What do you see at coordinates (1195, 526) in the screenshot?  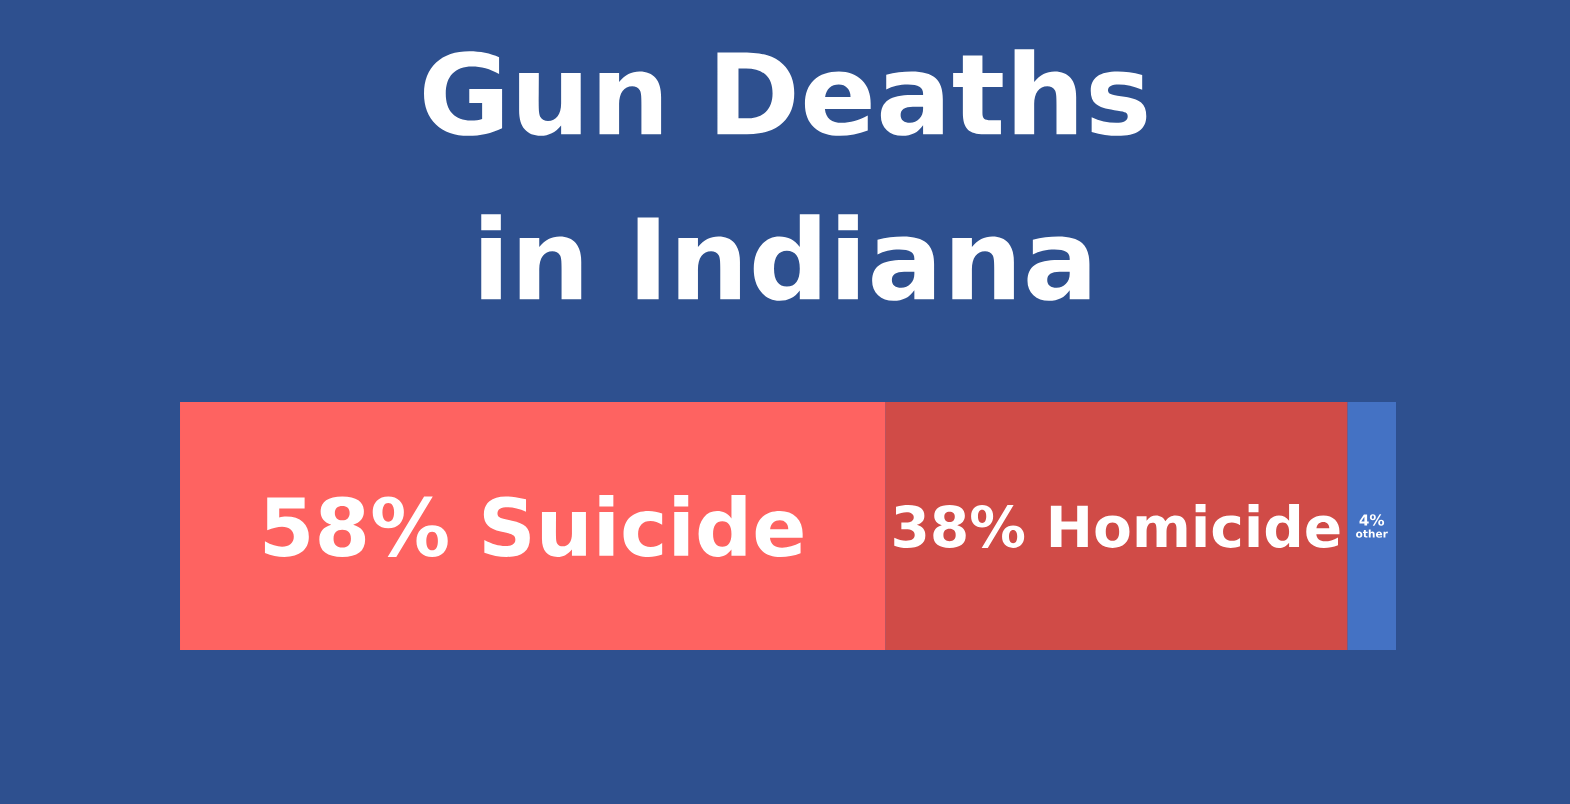 I see `series-label: Homicide` at bounding box center [1195, 526].